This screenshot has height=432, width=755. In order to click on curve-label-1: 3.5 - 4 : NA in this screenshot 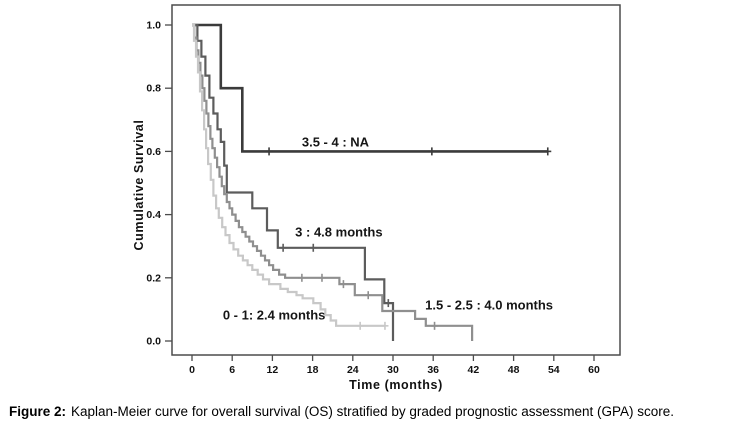, I will do `click(336, 142)`.